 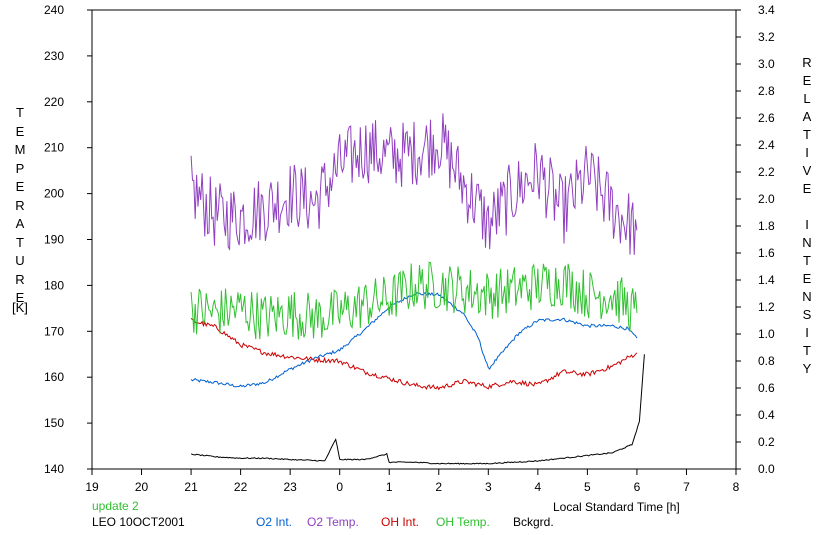 What do you see at coordinates (766, 415) in the screenshot?
I see `y-right-tick-label: 0.4` at bounding box center [766, 415].